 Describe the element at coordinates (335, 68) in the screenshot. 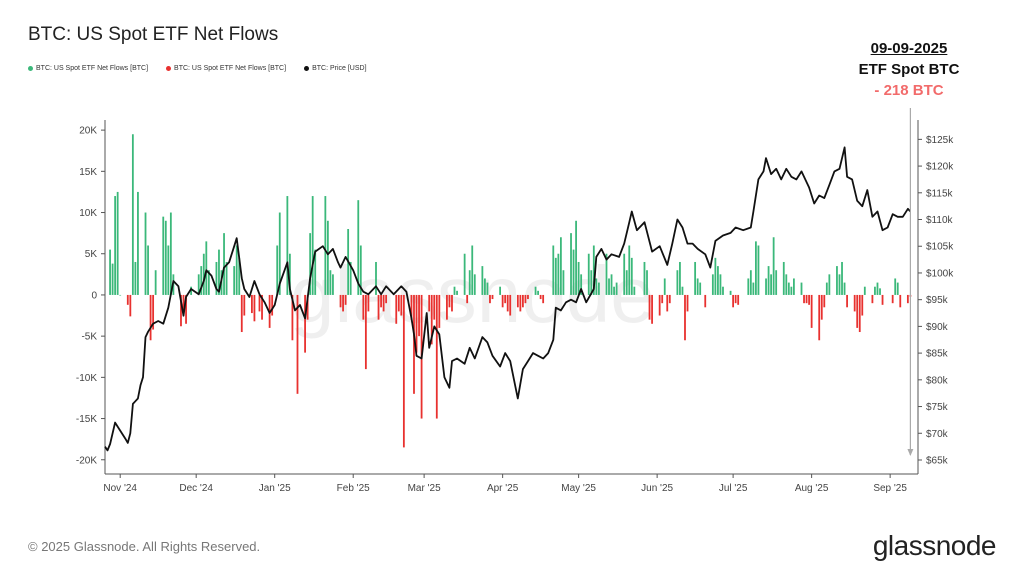

I see `legend-item-price: BTC: Price [USD]` at that location.